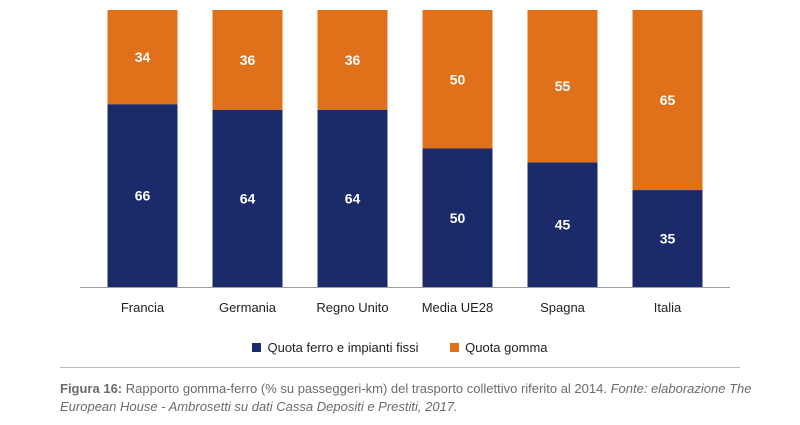 The height and width of the screenshot is (425, 800). Describe the element at coordinates (248, 307) in the screenshot. I see `x-tick-label-1: Germania` at that location.